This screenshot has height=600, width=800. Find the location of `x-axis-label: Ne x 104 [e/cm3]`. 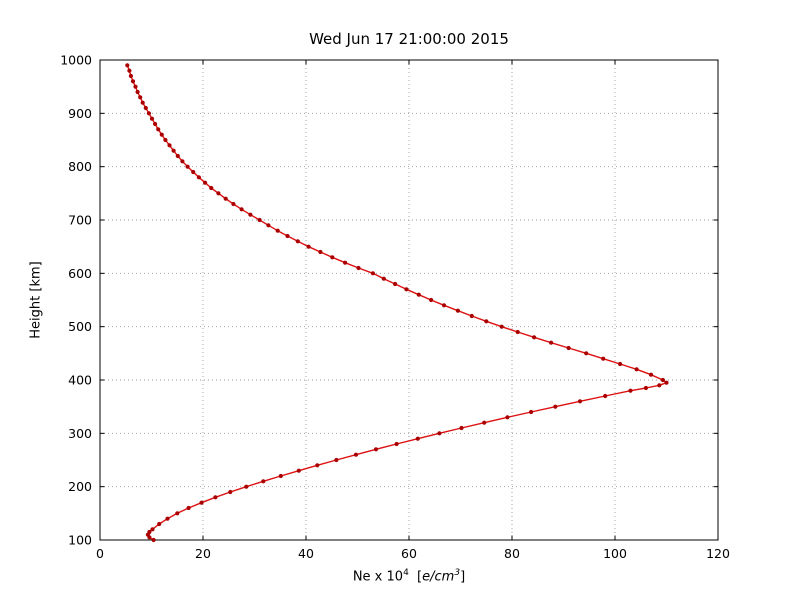

x-axis-label: Ne x 104 [e/cm3] is located at coordinates (409, 576).